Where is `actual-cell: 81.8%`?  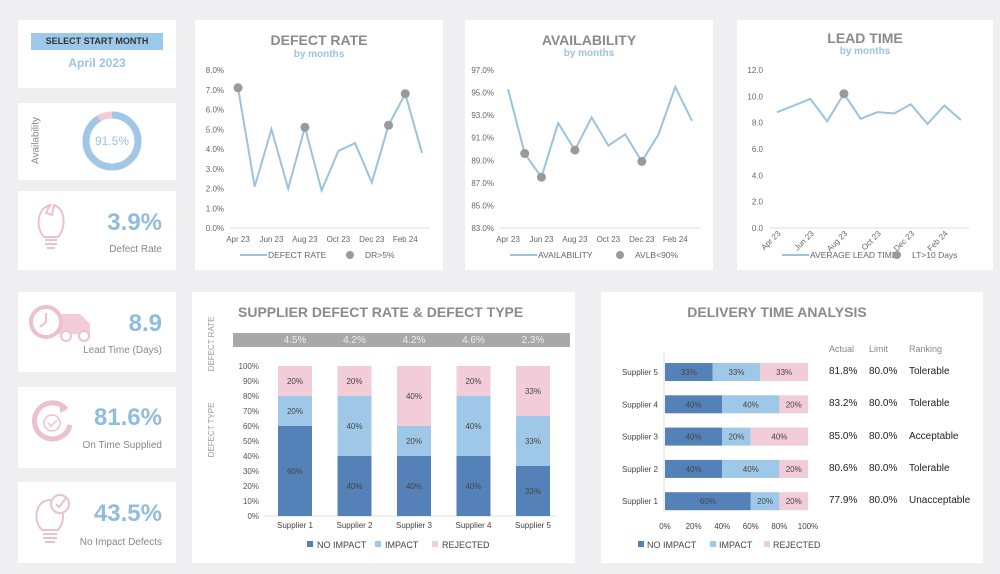 actual-cell: 81.8% is located at coordinates (843, 371).